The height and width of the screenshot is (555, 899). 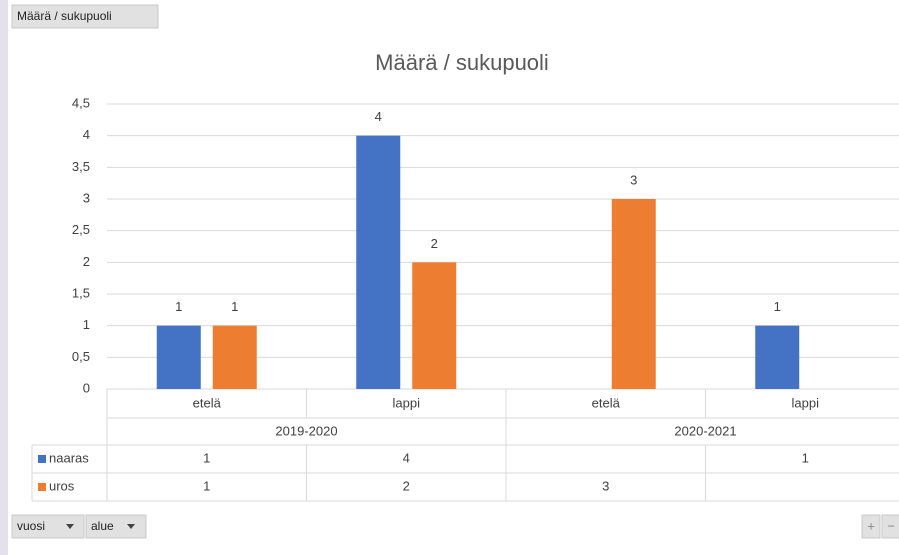 I want to click on side-strip, so click(x=4, y=277).